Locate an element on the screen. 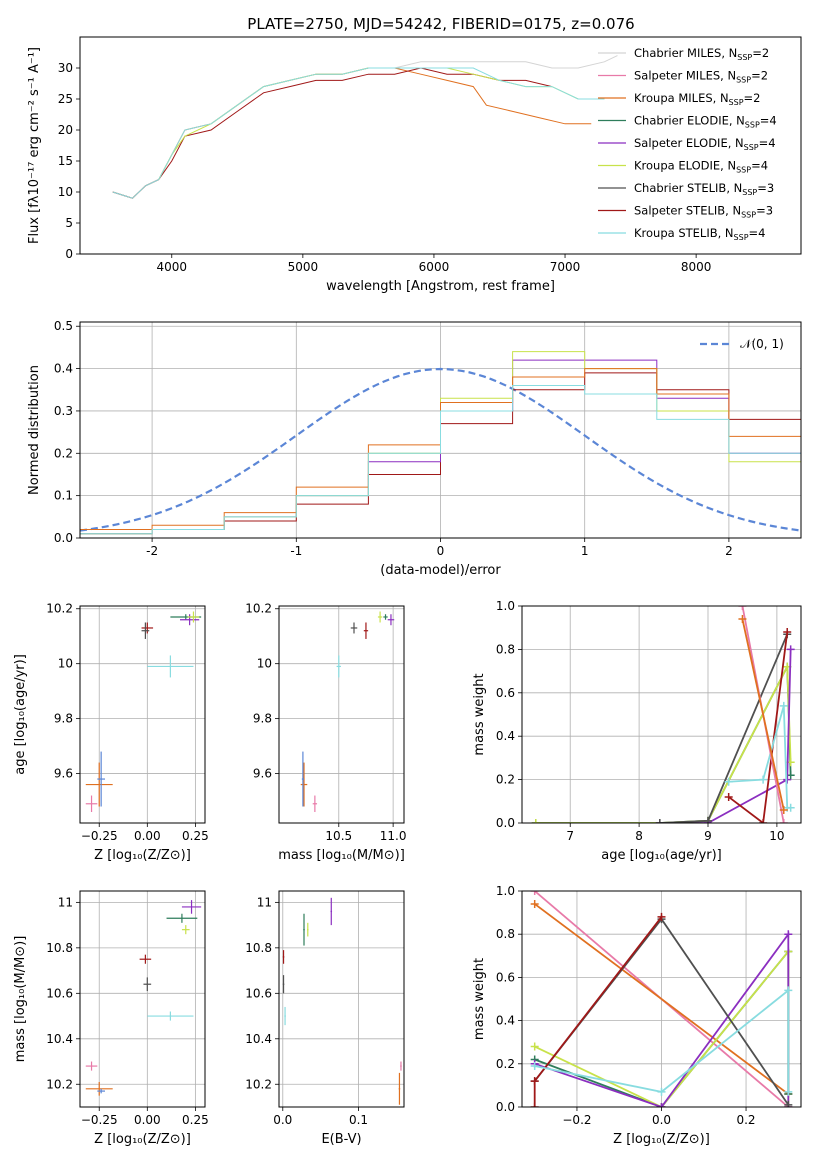 Image resolution: width=819 pixels, height=1170 pixels. legend-label: Salpeter ELODIE, NSSP=4 is located at coordinates (705, 144).